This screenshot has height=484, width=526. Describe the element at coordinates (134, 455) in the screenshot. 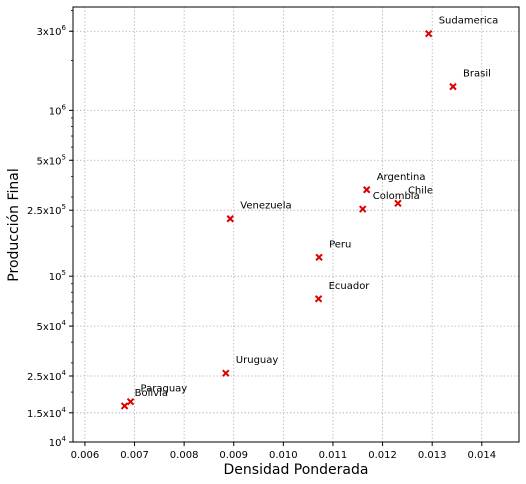

I see `x-tick-label: 0.007` at that location.